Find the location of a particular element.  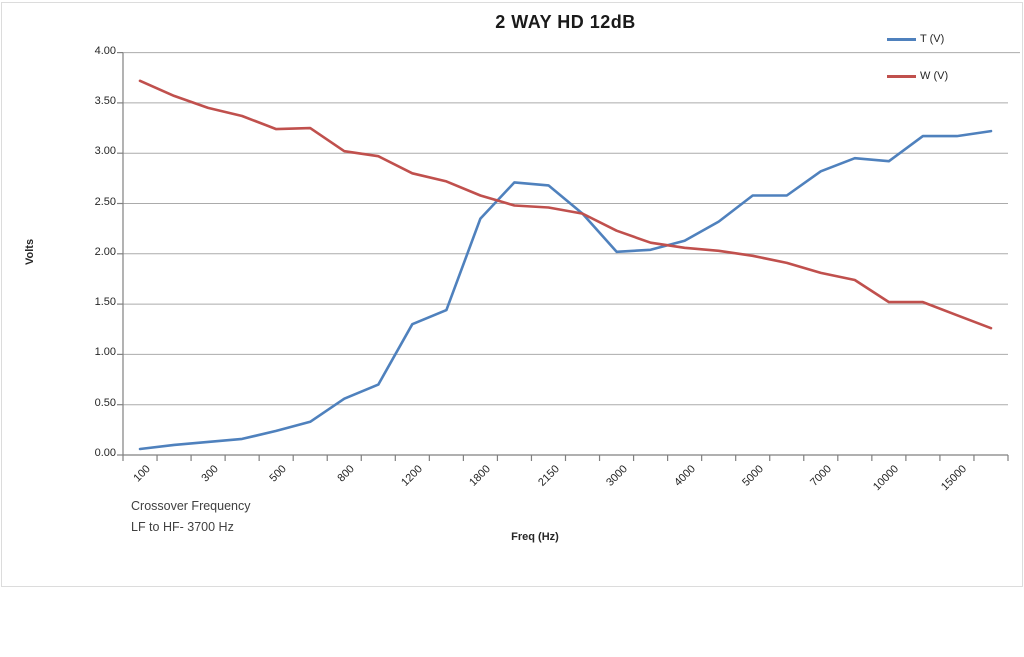

legend-line-w-icon is located at coordinates (901, 76).